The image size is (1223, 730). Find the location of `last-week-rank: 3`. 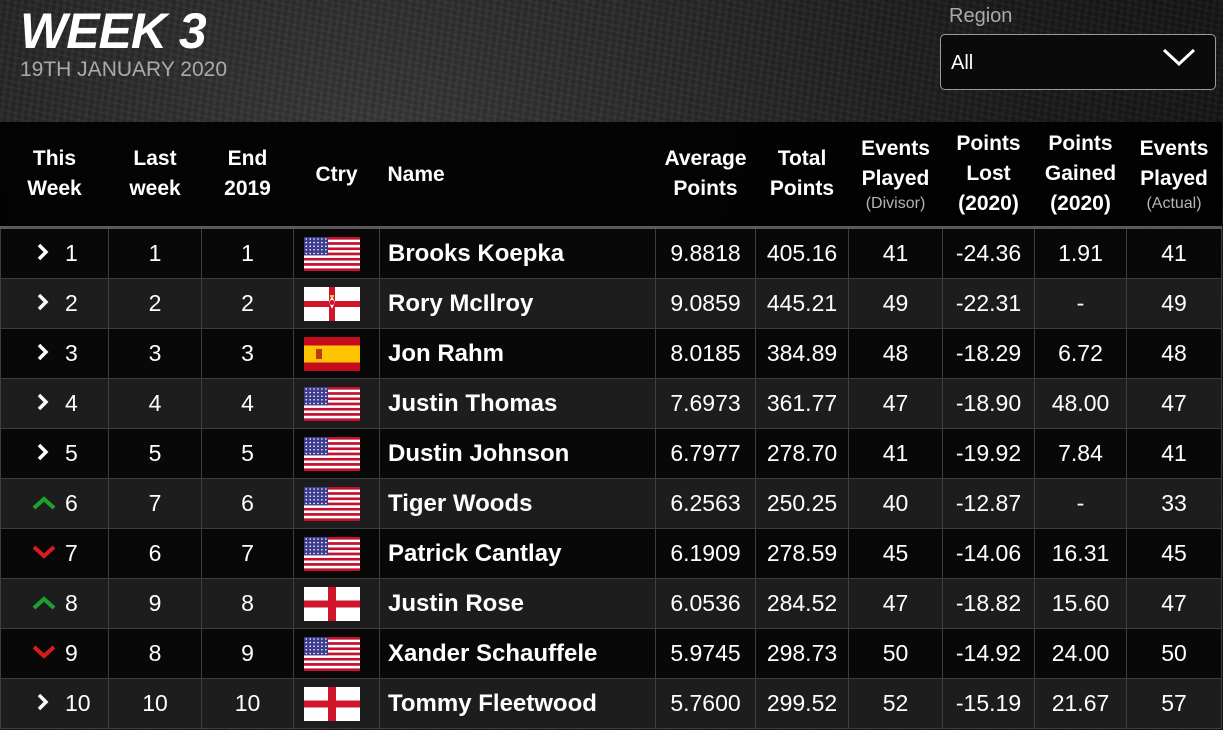

last-week-rank: 3 is located at coordinates (155, 353).